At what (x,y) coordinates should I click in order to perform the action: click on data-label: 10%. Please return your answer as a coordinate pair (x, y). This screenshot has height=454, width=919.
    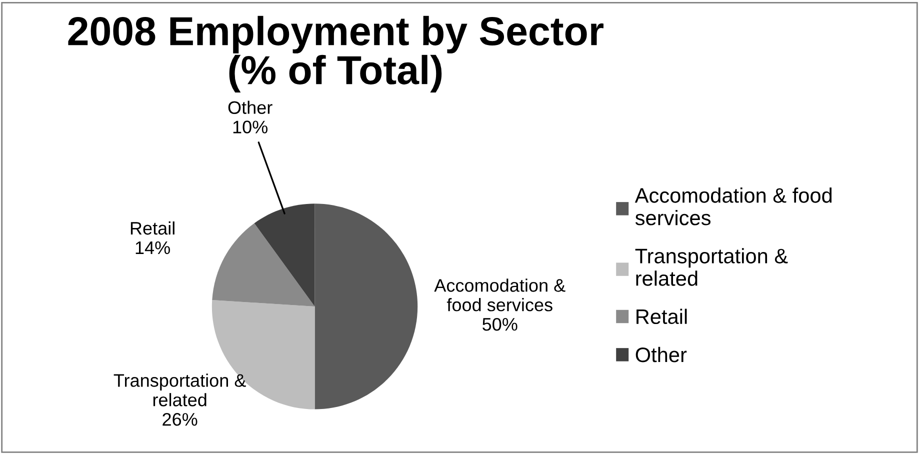
    Looking at the image, I should click on (250, 127).